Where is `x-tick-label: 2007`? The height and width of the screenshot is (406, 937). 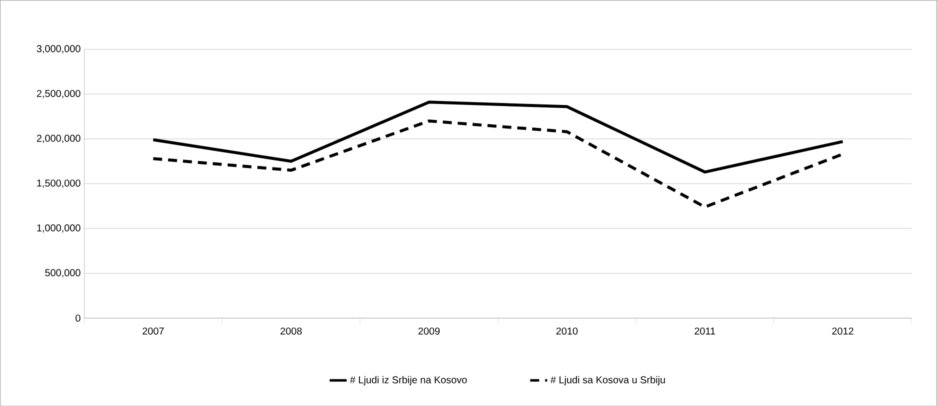
x-tick-label: 2007 is located at coordinates (153, 330).